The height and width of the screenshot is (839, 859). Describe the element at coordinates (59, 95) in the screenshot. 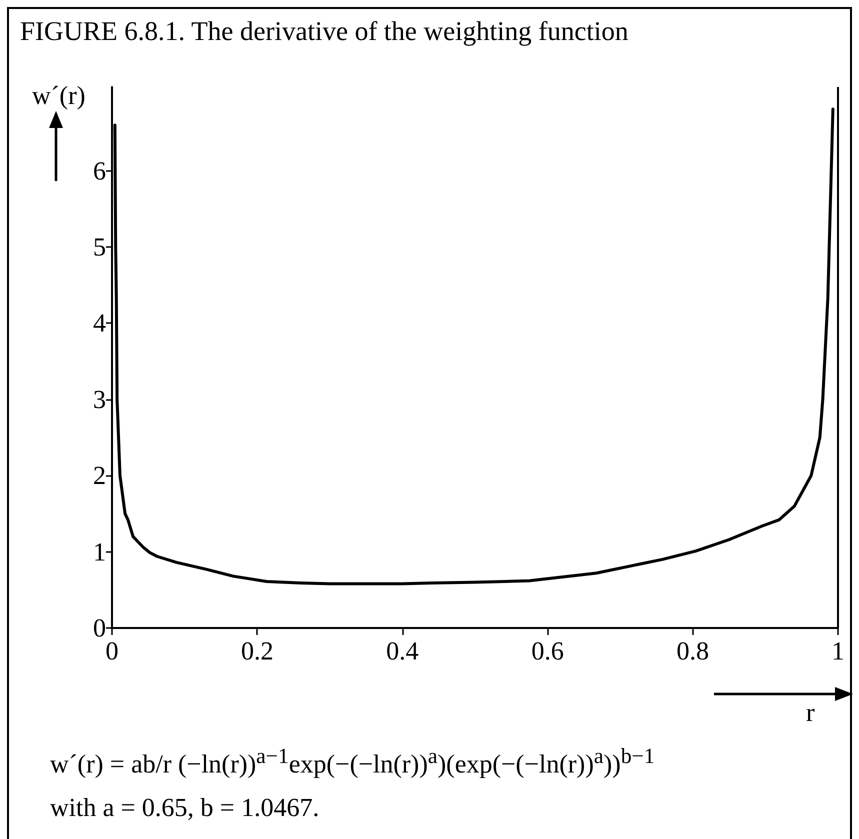

I see `y-axis-title: w´(r)` at that location.